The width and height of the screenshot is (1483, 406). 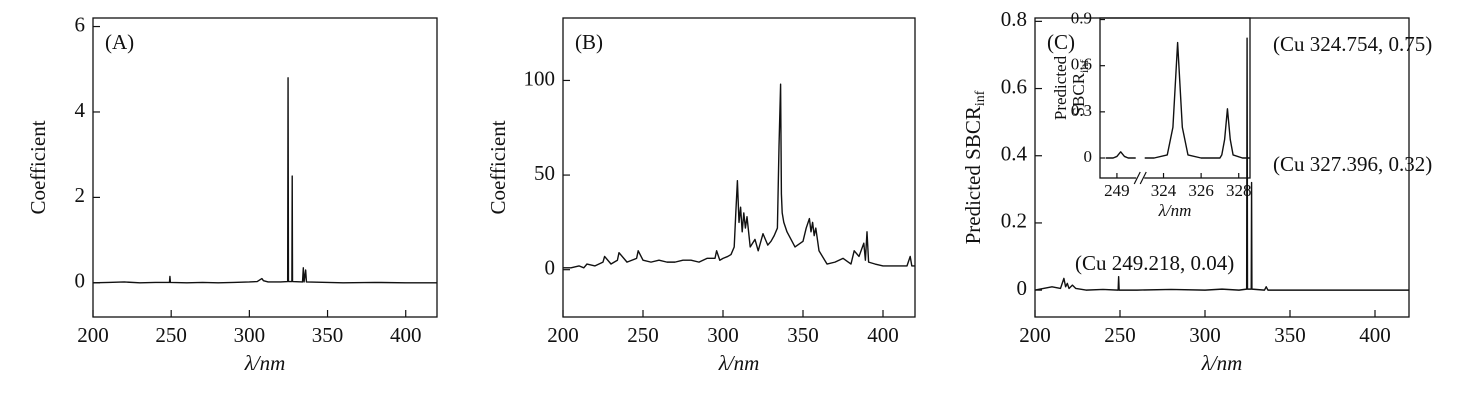 I want to click on y-axis-label-text: Predicted SBCR, so click(x=973, y=175).